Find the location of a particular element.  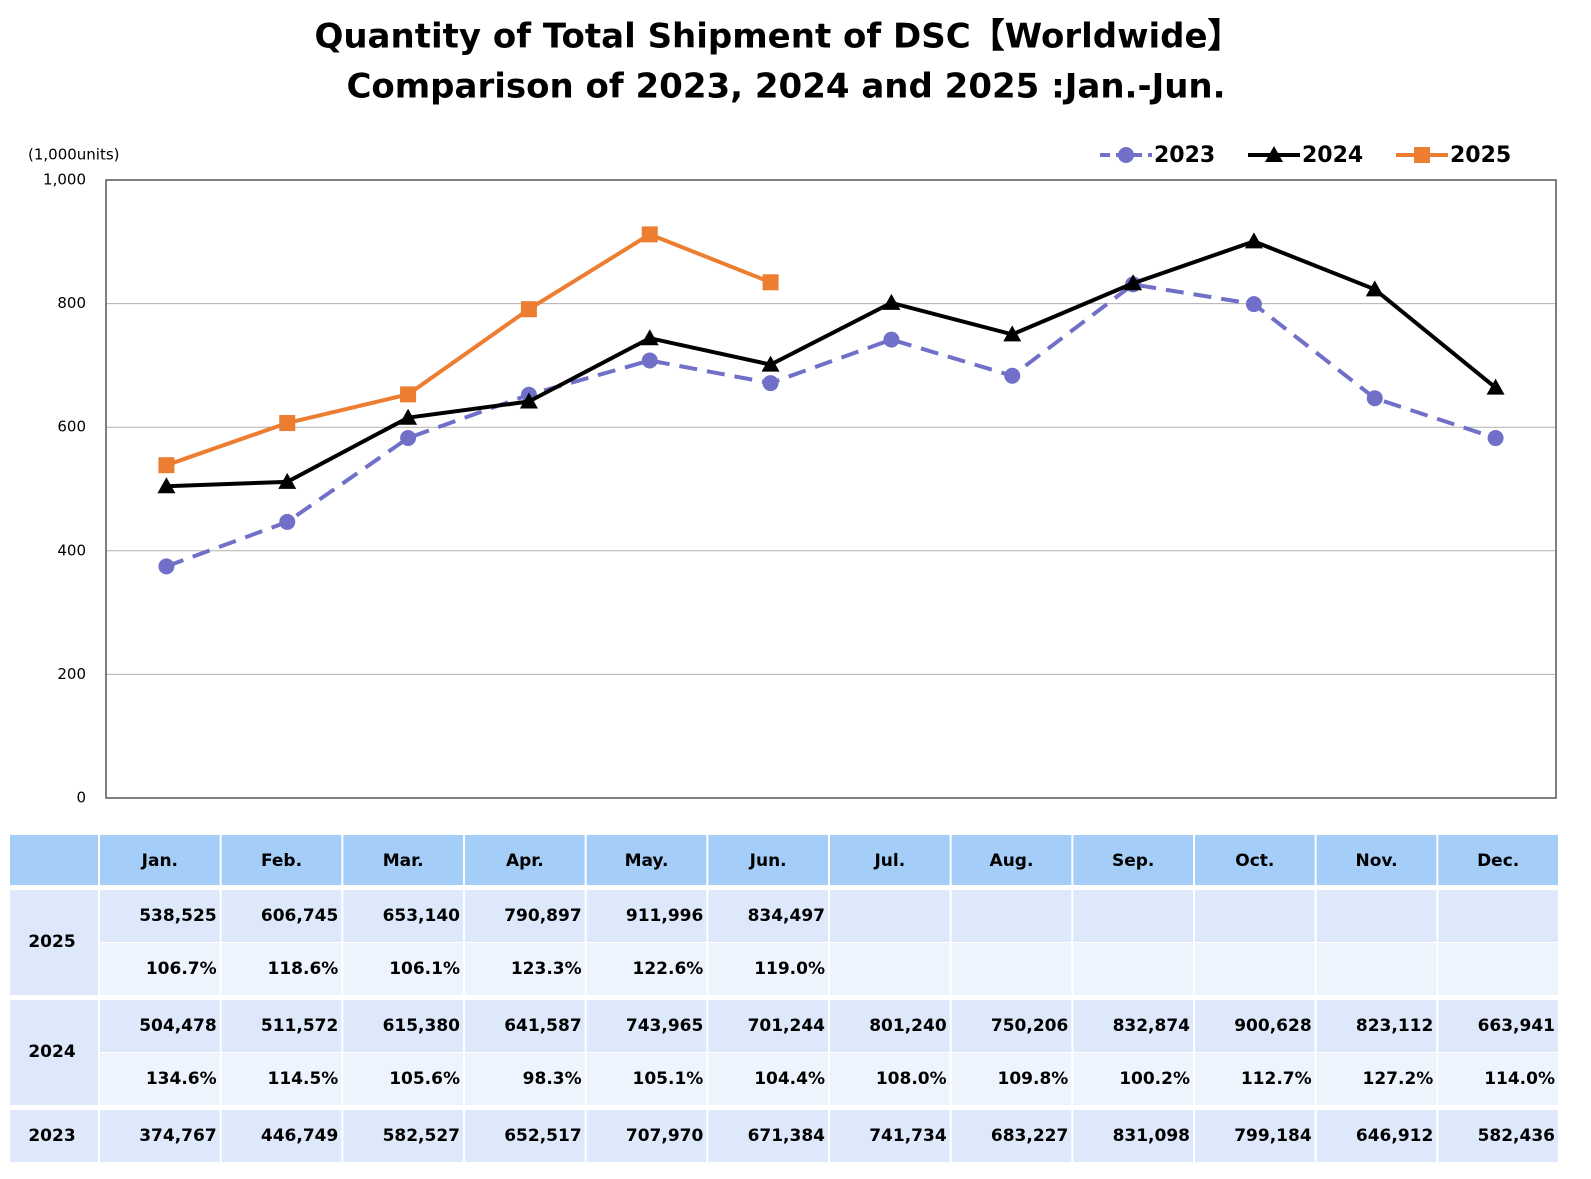

legend-label: 2024 is located at coordinates (1332, 155).